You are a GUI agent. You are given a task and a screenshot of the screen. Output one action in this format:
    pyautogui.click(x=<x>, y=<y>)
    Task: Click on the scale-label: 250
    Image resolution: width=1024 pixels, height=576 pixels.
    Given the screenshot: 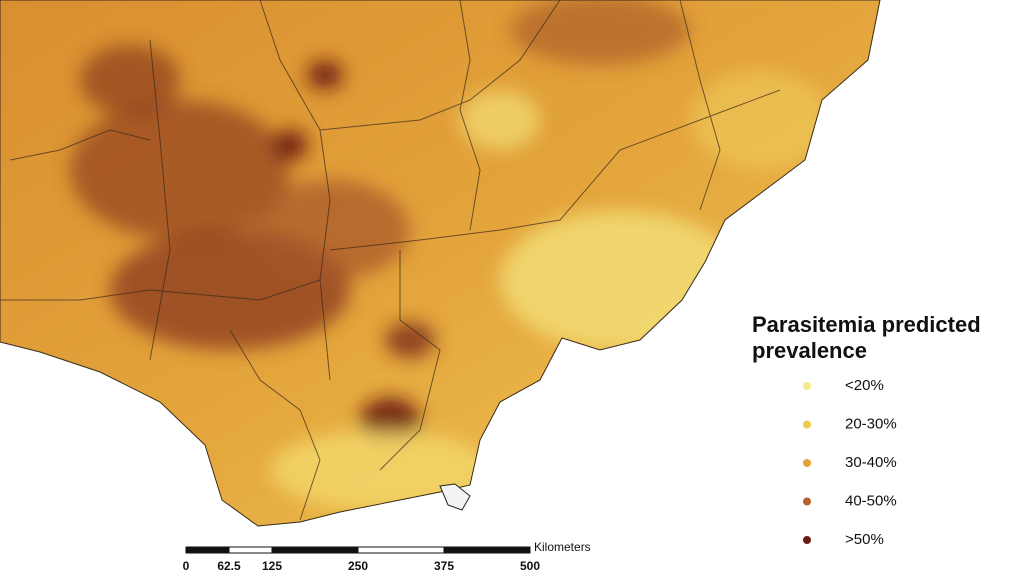 What is the action you would take?
    pyautogui.click(x=358, y=566)
    